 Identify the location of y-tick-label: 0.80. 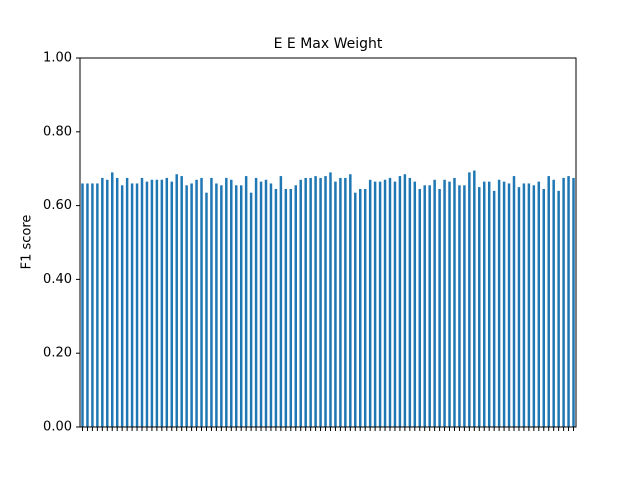
(57, 131).